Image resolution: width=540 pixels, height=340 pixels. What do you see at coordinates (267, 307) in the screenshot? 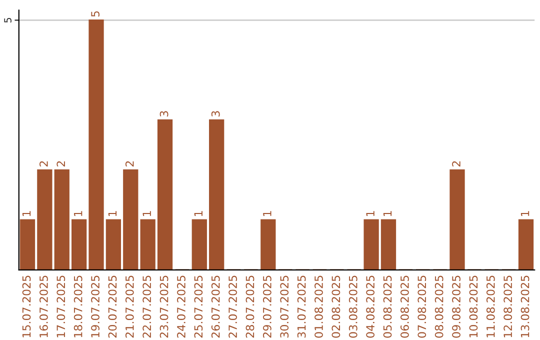
I see `x-tick-label: 29.07.2025` at bounding box center [267, 307].